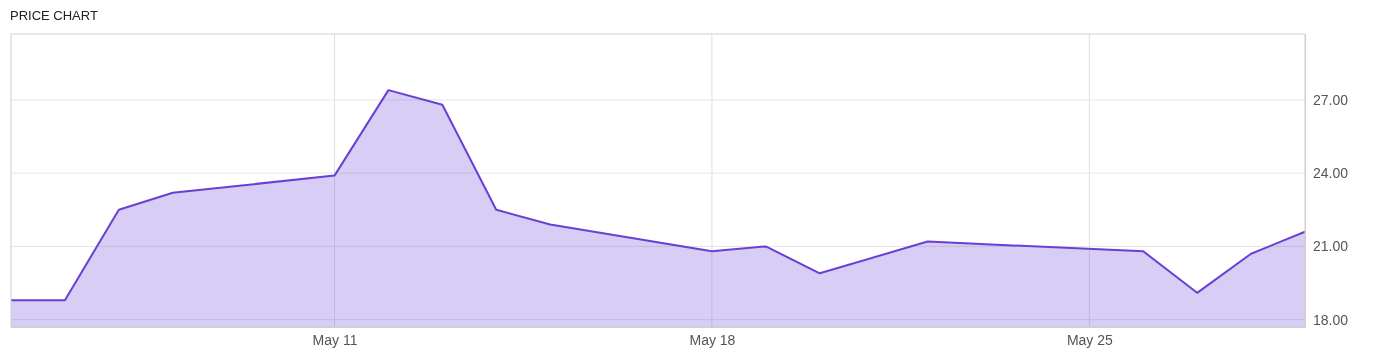 The height and width of the screenshot is (357, 1400). Describe the element at coordinates (712, 339) in the screenshot. I see `x-tick-label: May 18` at that location.